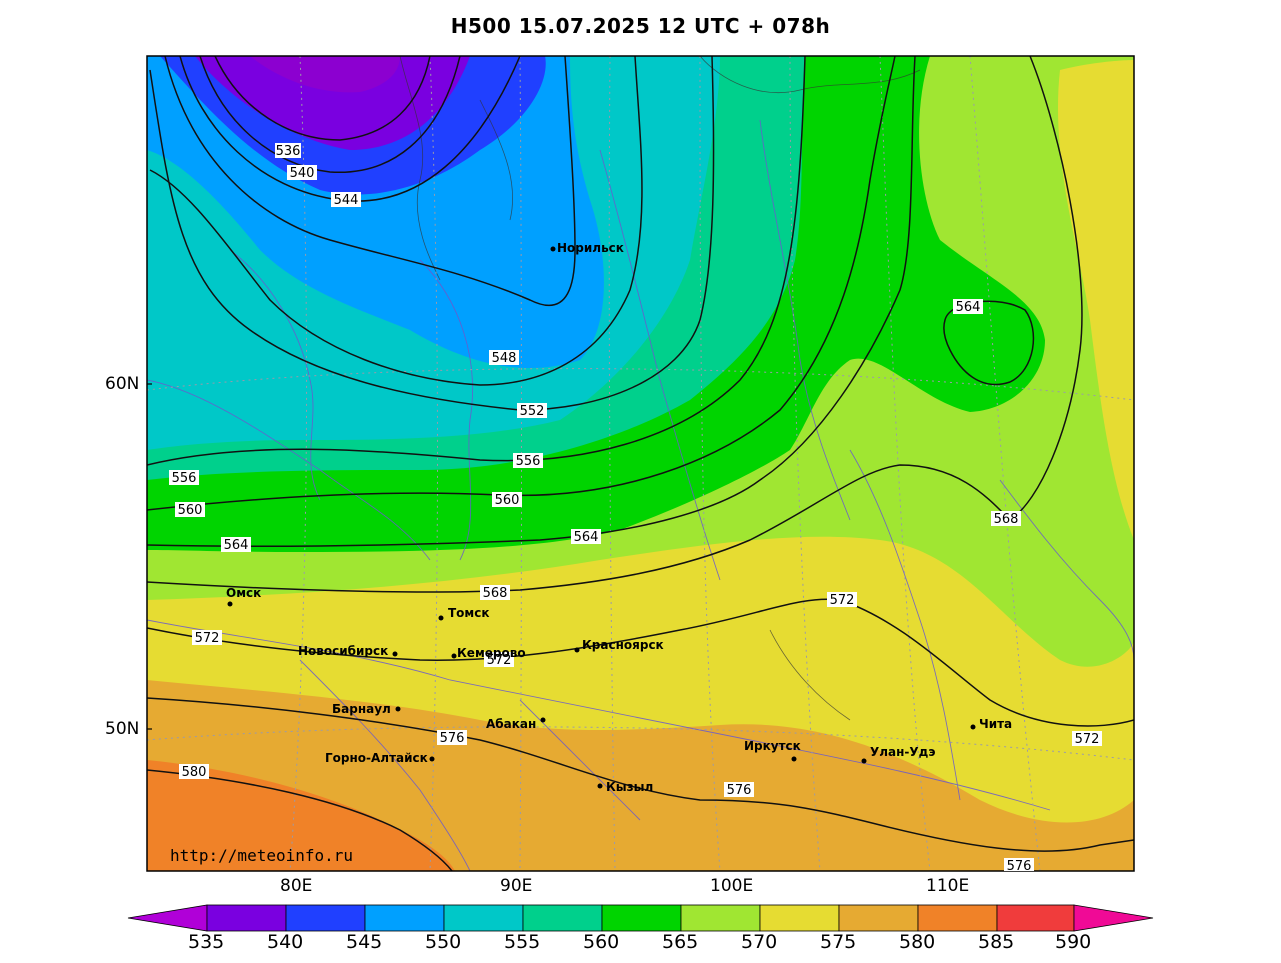 This screenshot has height=963, width=1281. Describe the element at coordinates (590, 248) in the screenshot. I see `svg-text: Норильск` at that location.